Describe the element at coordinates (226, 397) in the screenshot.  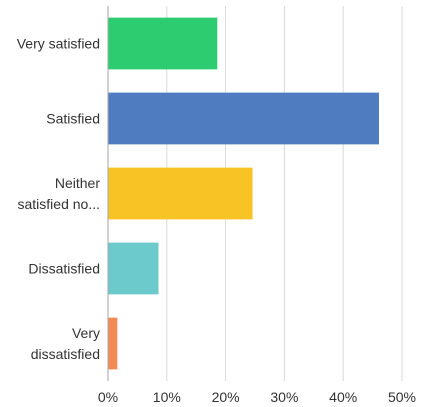
I see `x-tick-label: 20%` at that location.